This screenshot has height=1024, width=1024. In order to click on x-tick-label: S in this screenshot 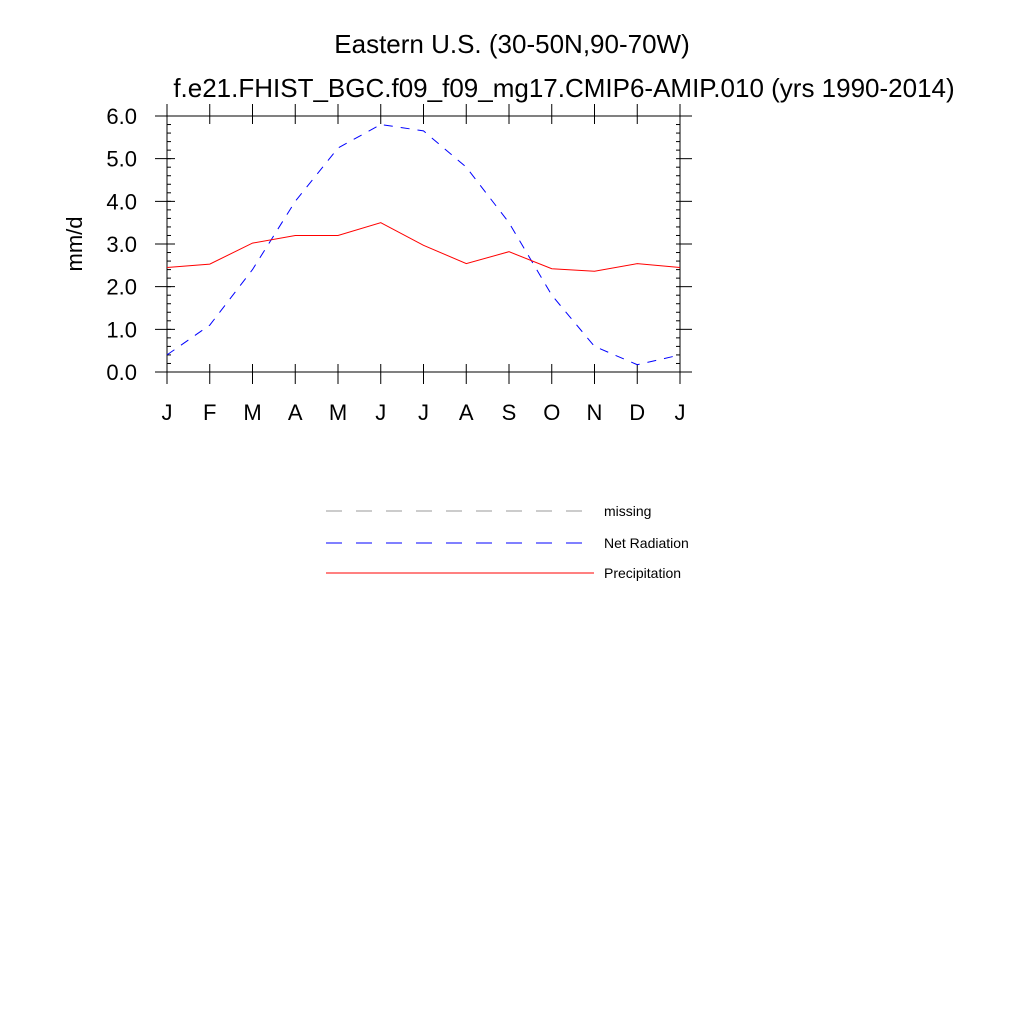, I will do `click(509, 412)`.